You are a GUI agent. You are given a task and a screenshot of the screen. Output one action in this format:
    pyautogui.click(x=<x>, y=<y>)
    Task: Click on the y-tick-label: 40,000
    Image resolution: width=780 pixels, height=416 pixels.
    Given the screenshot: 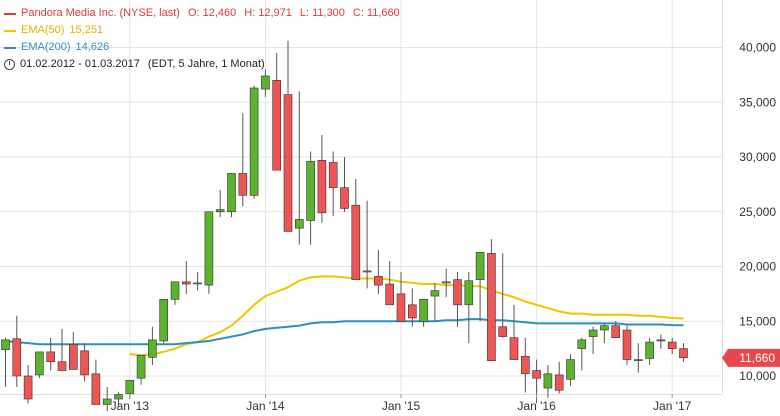 What is the action you would take?
    pyautogui.click(x=757, y=48)
    